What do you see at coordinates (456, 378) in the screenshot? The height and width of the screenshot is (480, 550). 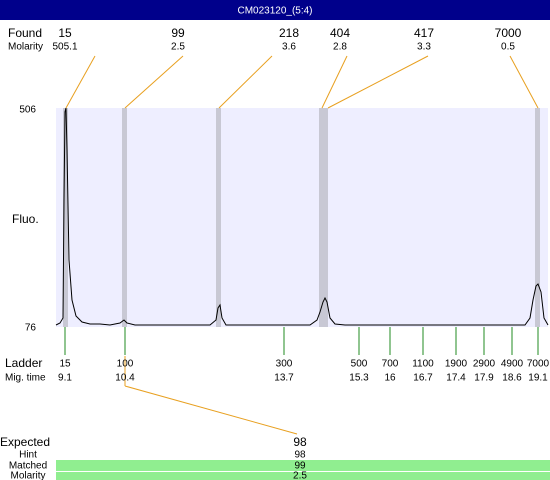 I see `ladder-time: 17.4` at bounding box center [456, 378].